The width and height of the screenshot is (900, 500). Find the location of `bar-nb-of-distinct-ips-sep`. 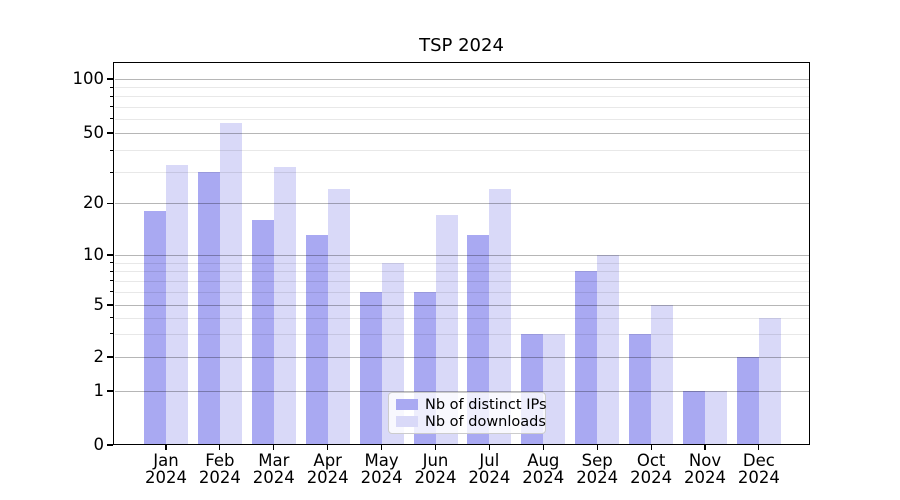

bar-nb-of-distinct-ips-sep is located at coordinates (586, 358).